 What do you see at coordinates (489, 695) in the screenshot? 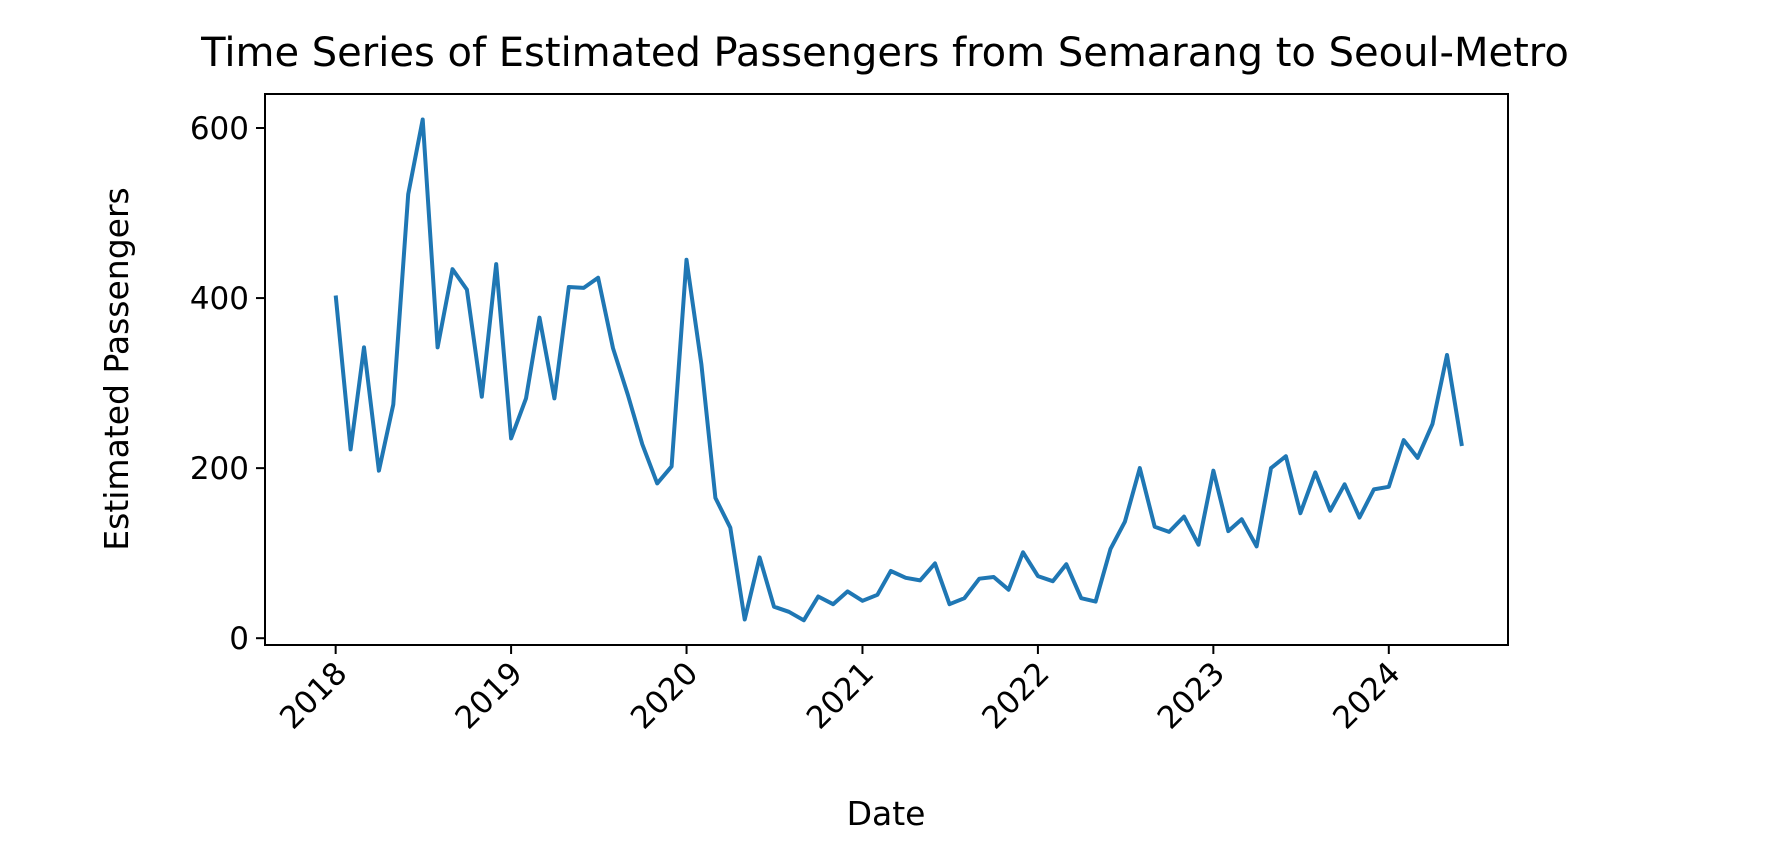
I see `x-tick-label: 2019` at bounding box center [489, 695].